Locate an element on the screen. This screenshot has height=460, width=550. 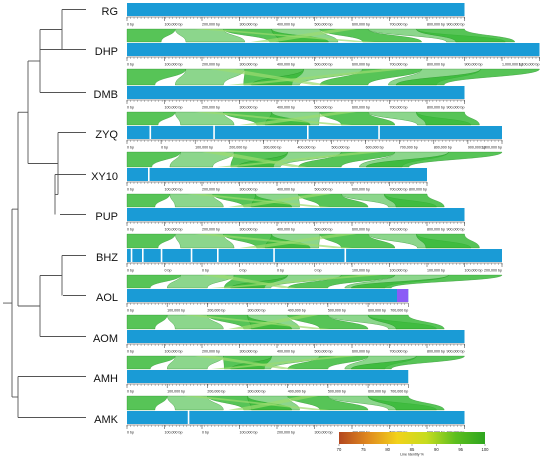
genome-label: PUP is located at coordinates (106, 217).